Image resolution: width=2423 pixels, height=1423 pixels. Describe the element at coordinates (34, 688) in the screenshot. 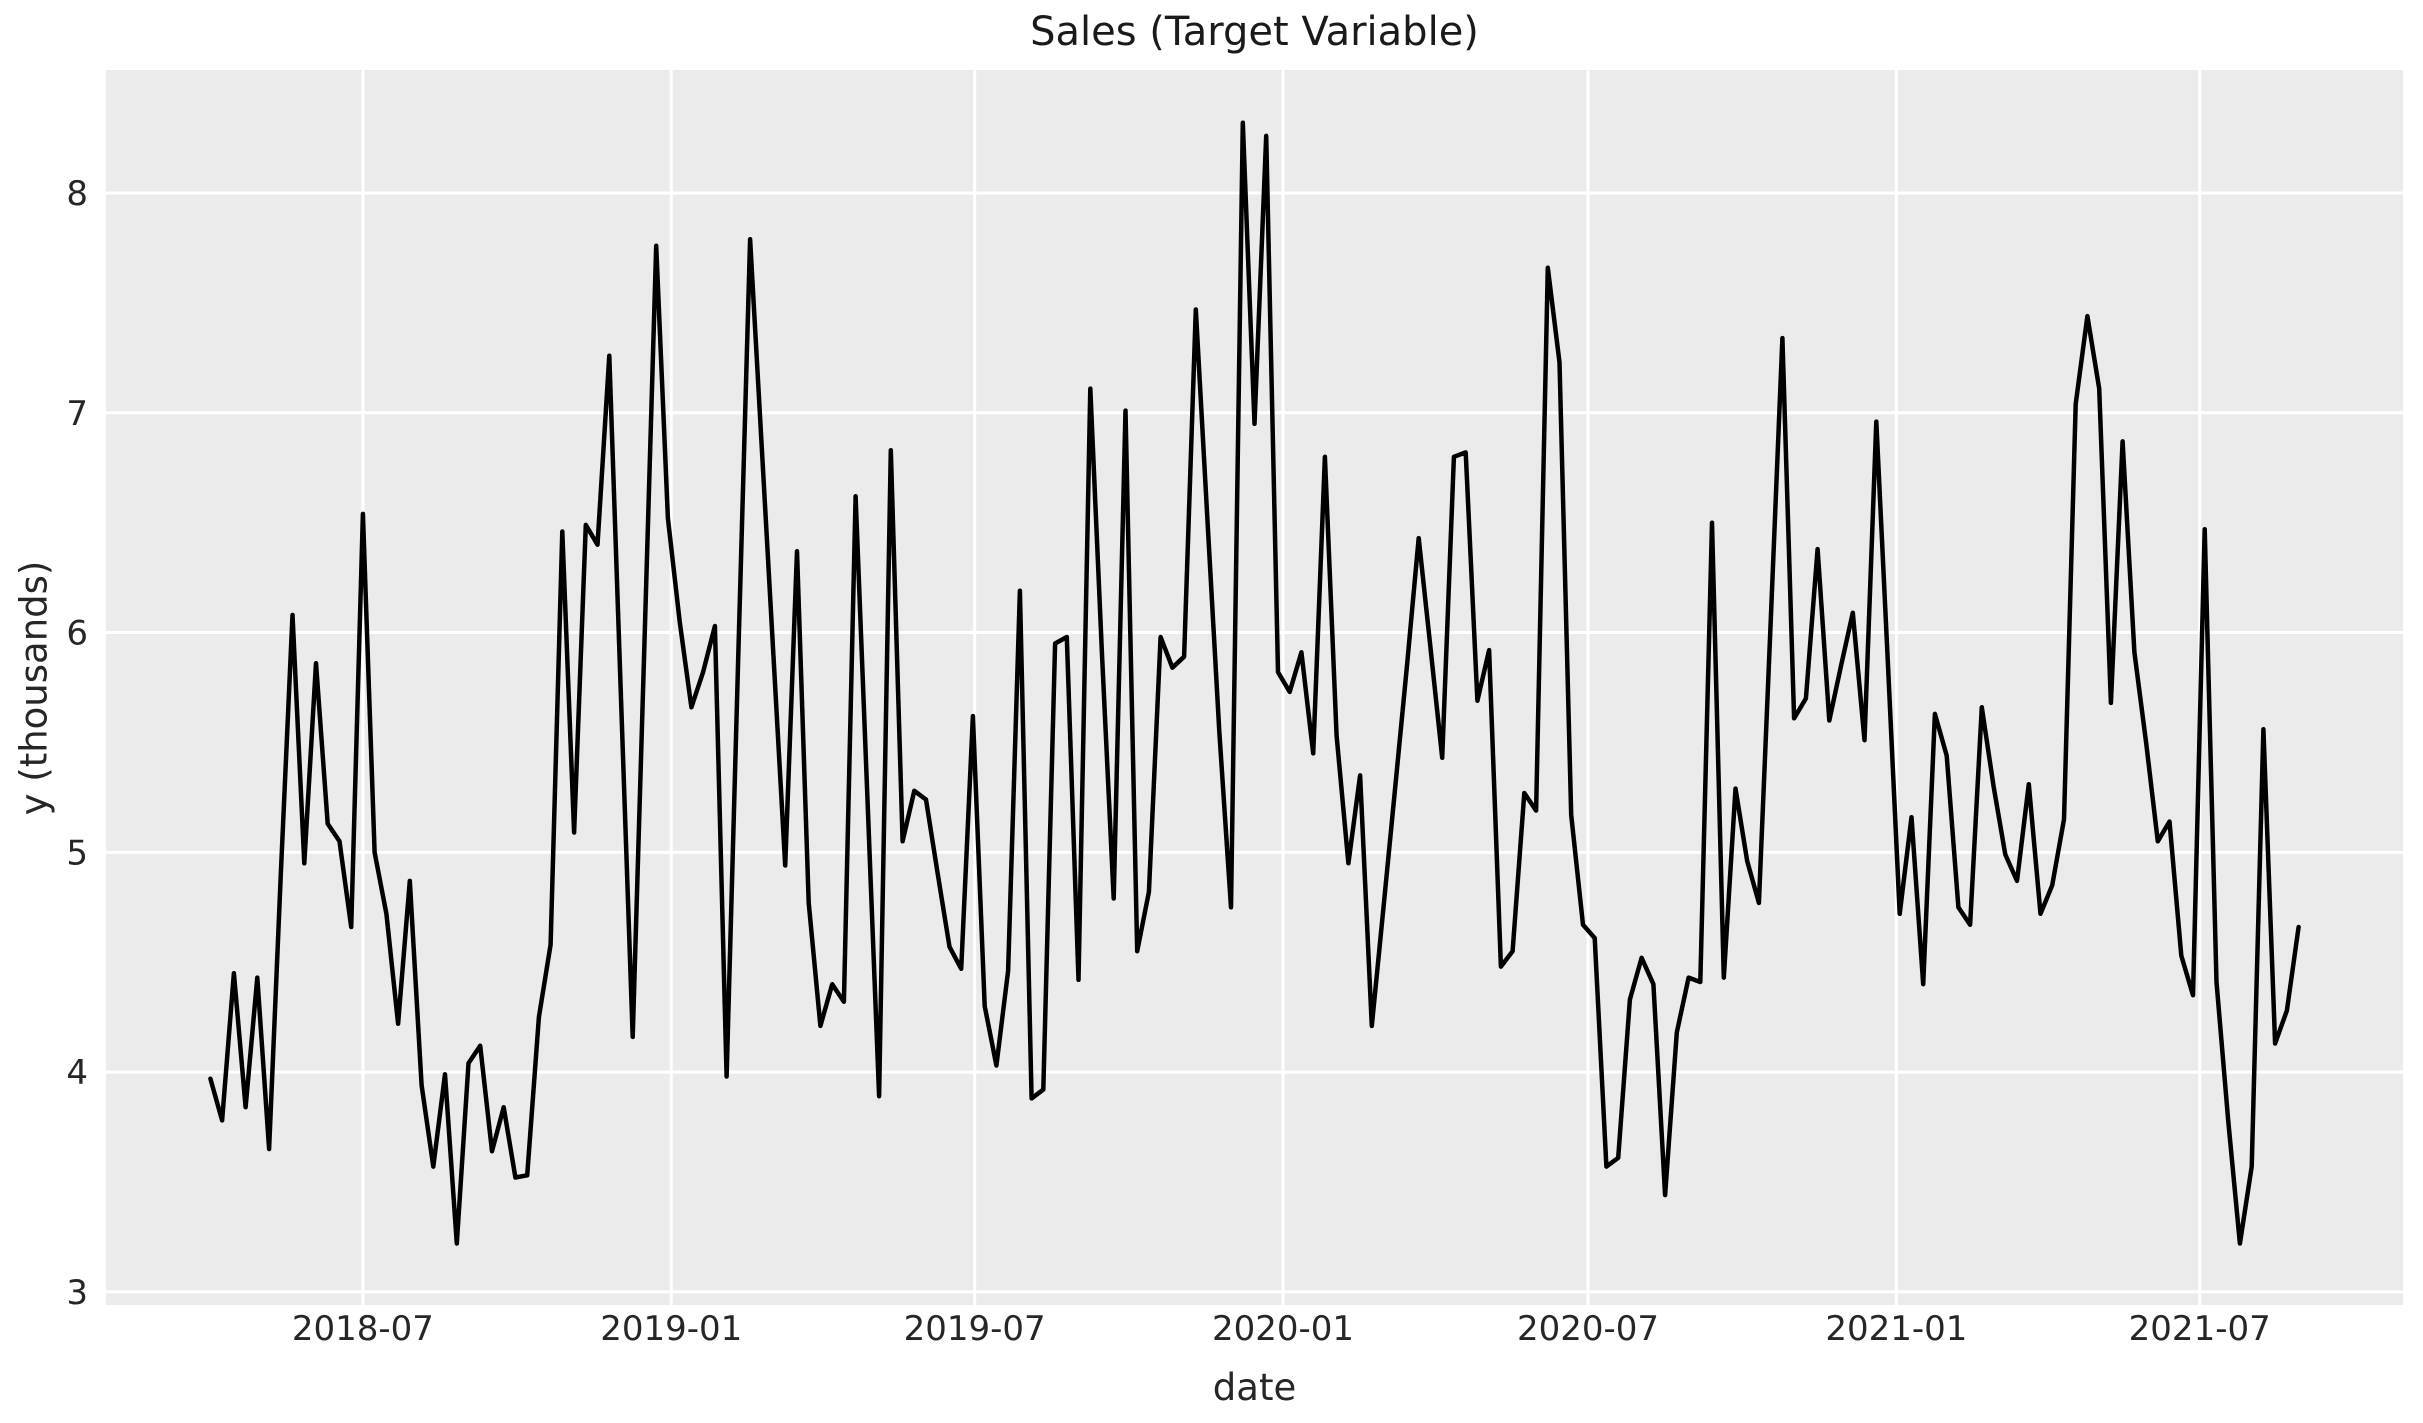

I see `y-axis-label: y (thousands)` at that location.